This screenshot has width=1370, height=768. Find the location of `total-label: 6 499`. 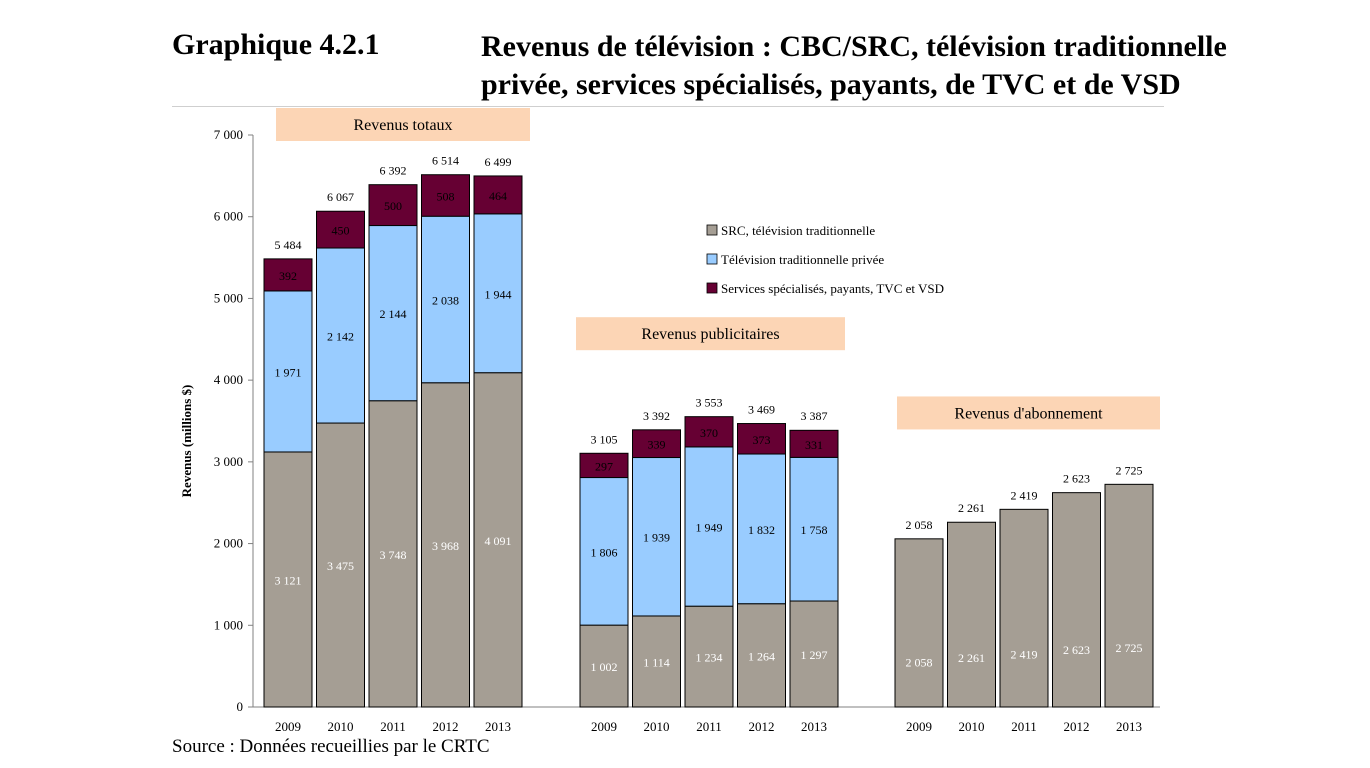

total-label: 6 499 is located at coordinates (498, 162).